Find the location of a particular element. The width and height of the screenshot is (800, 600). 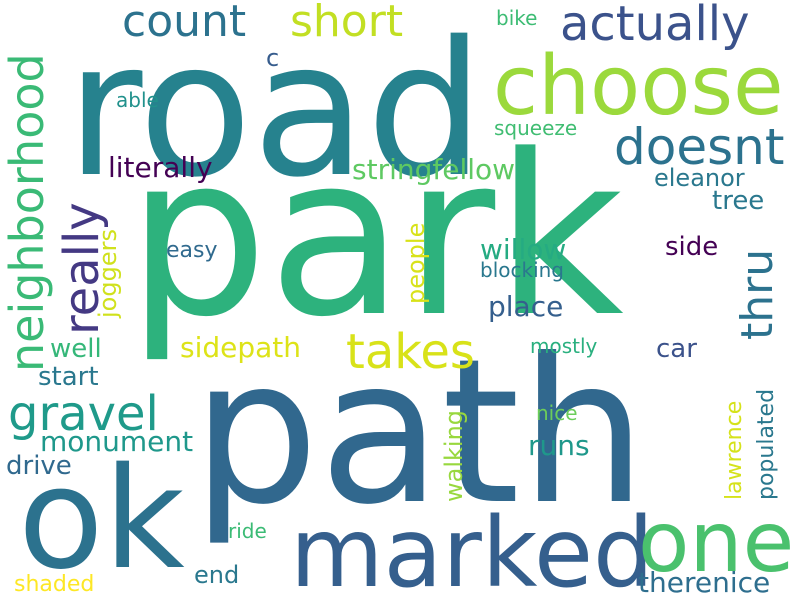

word-one: one is located at coordinates (716, 542).